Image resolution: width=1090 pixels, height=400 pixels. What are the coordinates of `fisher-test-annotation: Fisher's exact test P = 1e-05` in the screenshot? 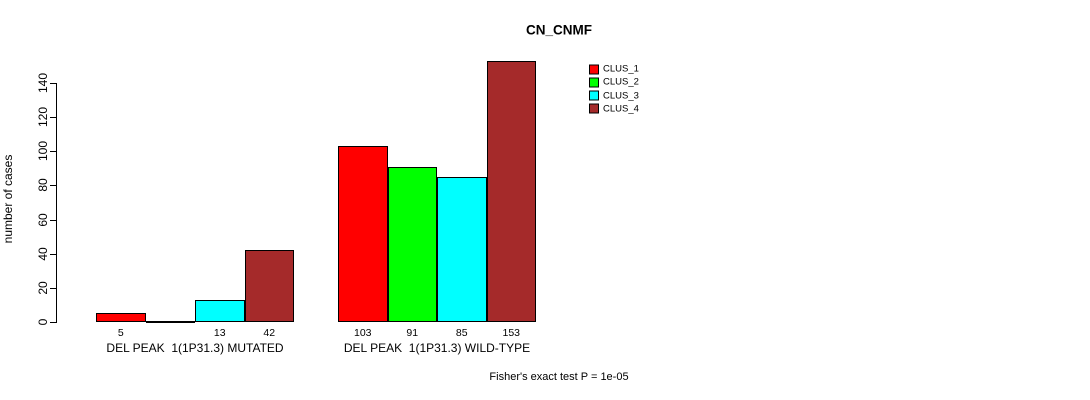 It's located at (559, 377).